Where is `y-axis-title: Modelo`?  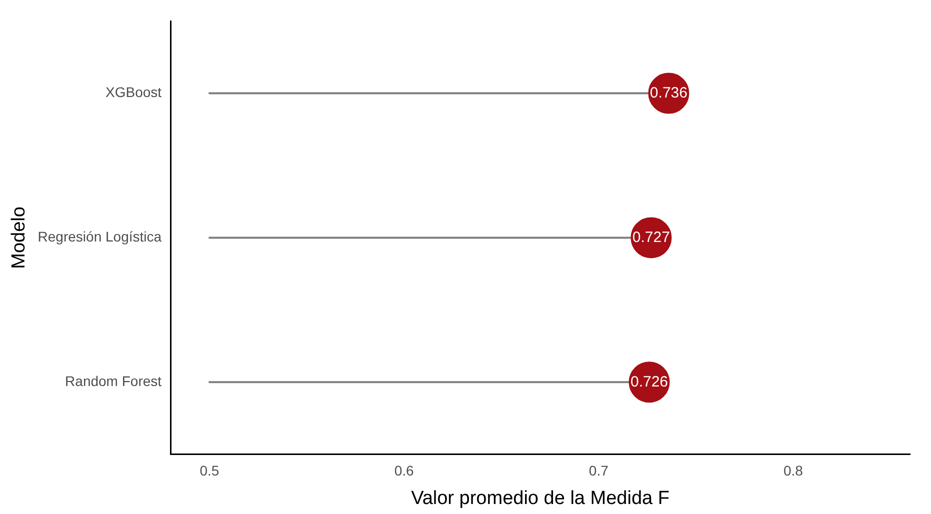 y-axis-title: Modelo is located at coordinates (19, 237).